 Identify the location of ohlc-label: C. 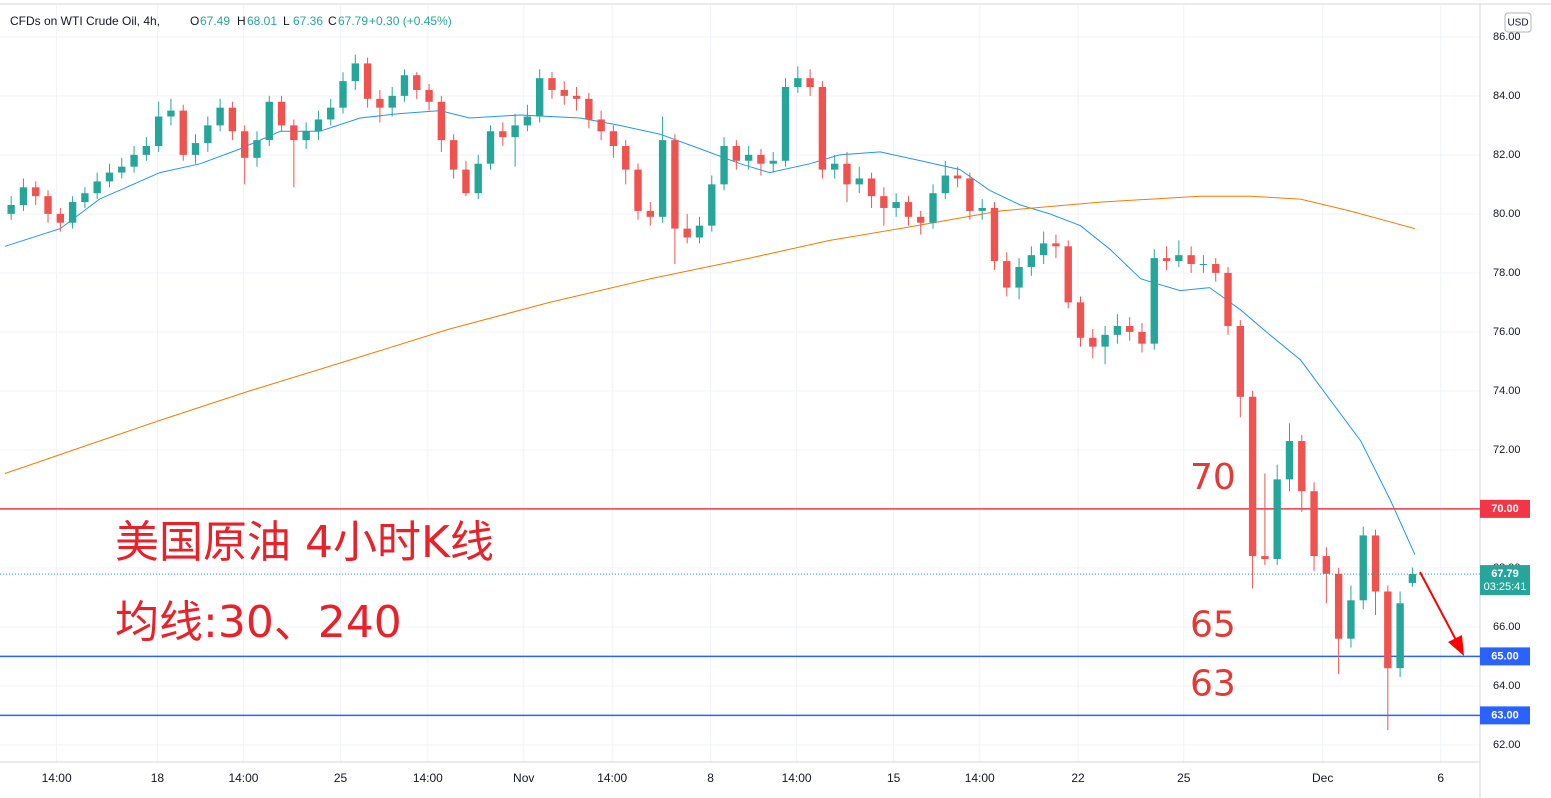
(332, 21).